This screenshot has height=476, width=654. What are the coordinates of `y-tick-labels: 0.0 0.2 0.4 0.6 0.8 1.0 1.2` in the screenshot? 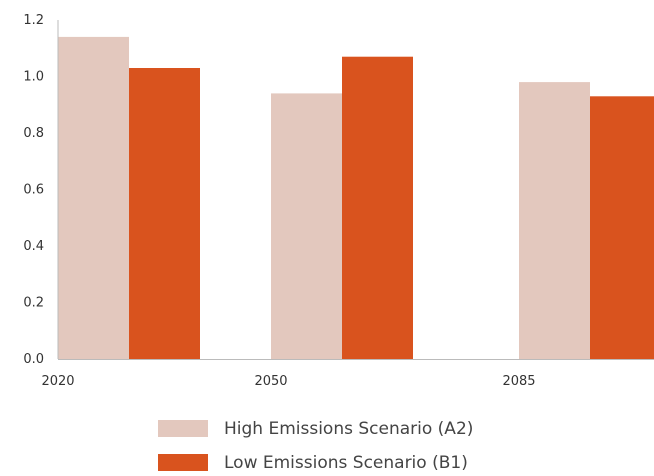 It's located at (33, 190).